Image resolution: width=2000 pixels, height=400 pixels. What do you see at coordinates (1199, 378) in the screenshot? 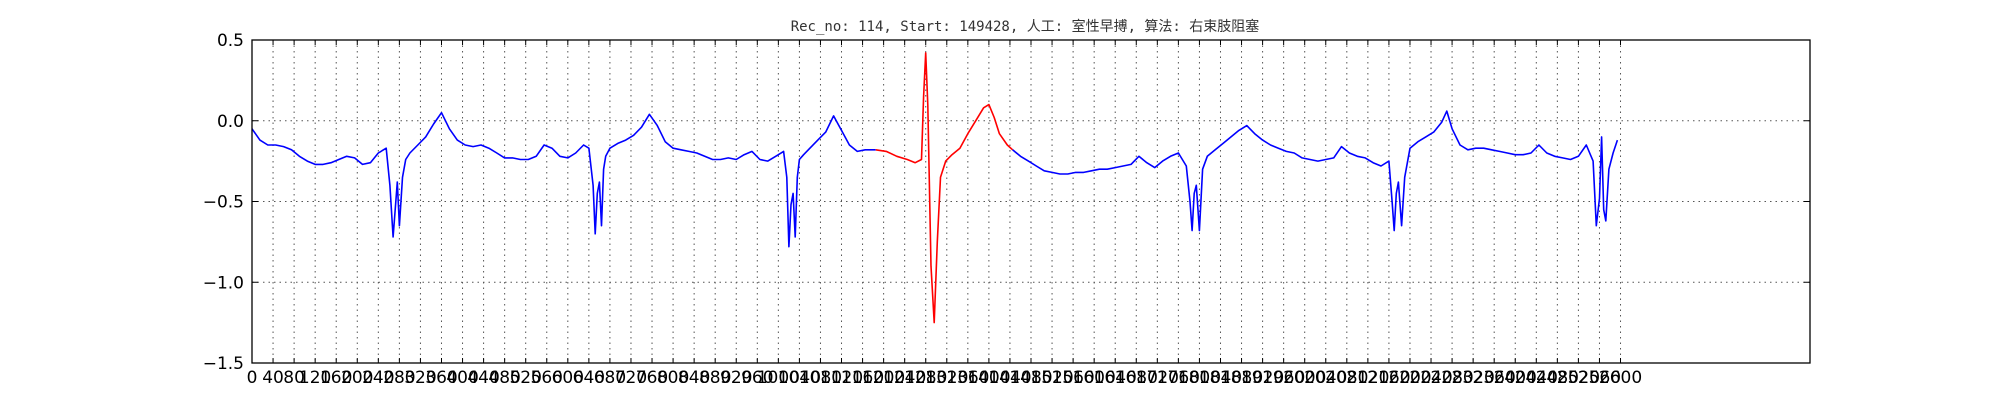
I see `x-tick-label: 1800` at bounding box center [1199, 378].